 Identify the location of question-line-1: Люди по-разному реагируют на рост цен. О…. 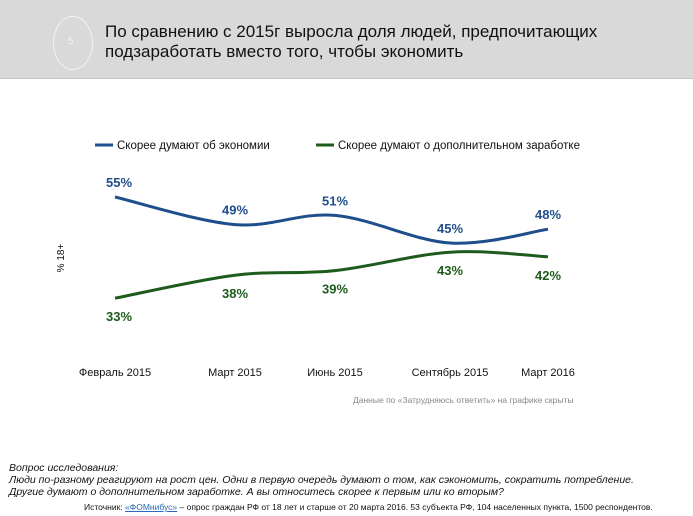
(321, 480).